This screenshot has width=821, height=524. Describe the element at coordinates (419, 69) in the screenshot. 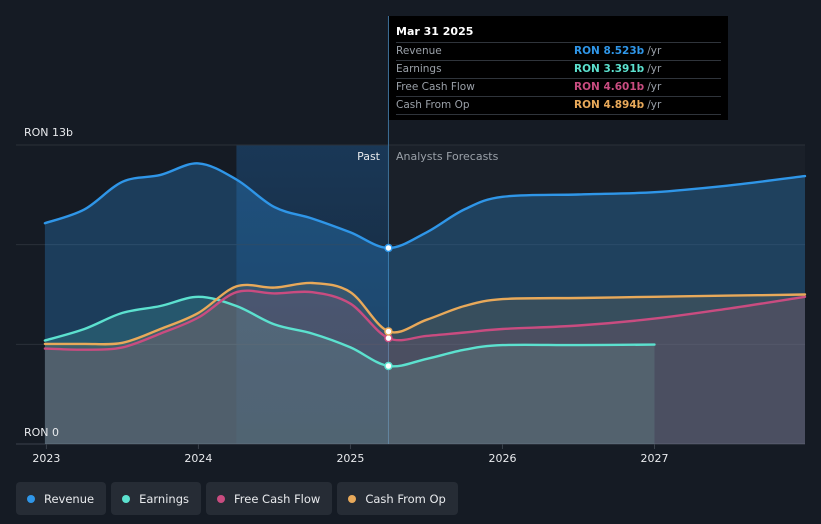

I see `tooltip-label: Earnings` at that location.